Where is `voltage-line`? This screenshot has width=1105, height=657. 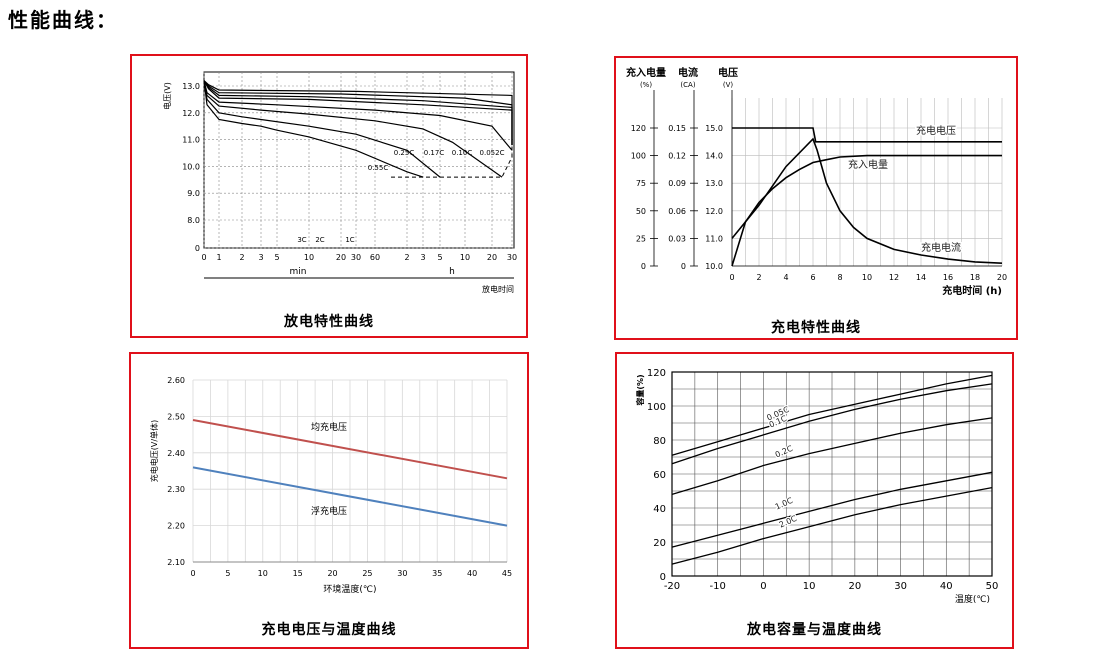
voltage-line is located at coordinates (350, 449).